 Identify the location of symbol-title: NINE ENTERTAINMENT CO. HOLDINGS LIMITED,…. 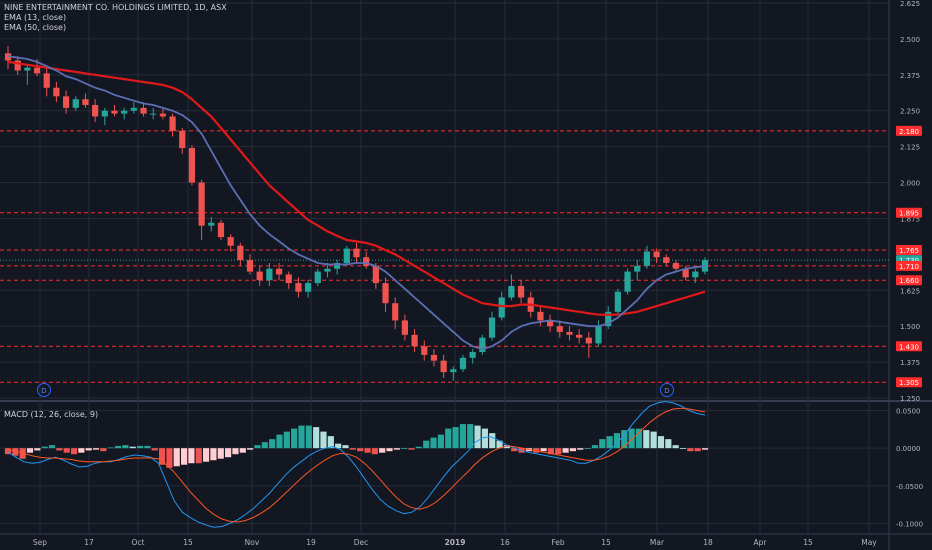
(115, 7).